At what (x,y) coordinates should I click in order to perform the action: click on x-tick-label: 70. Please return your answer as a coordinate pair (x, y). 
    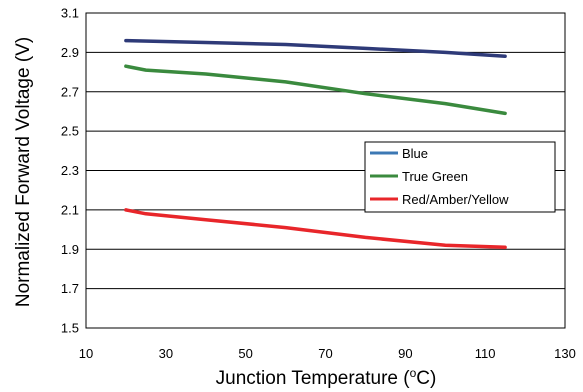
    Looking at the image, I should click on (325, 353).